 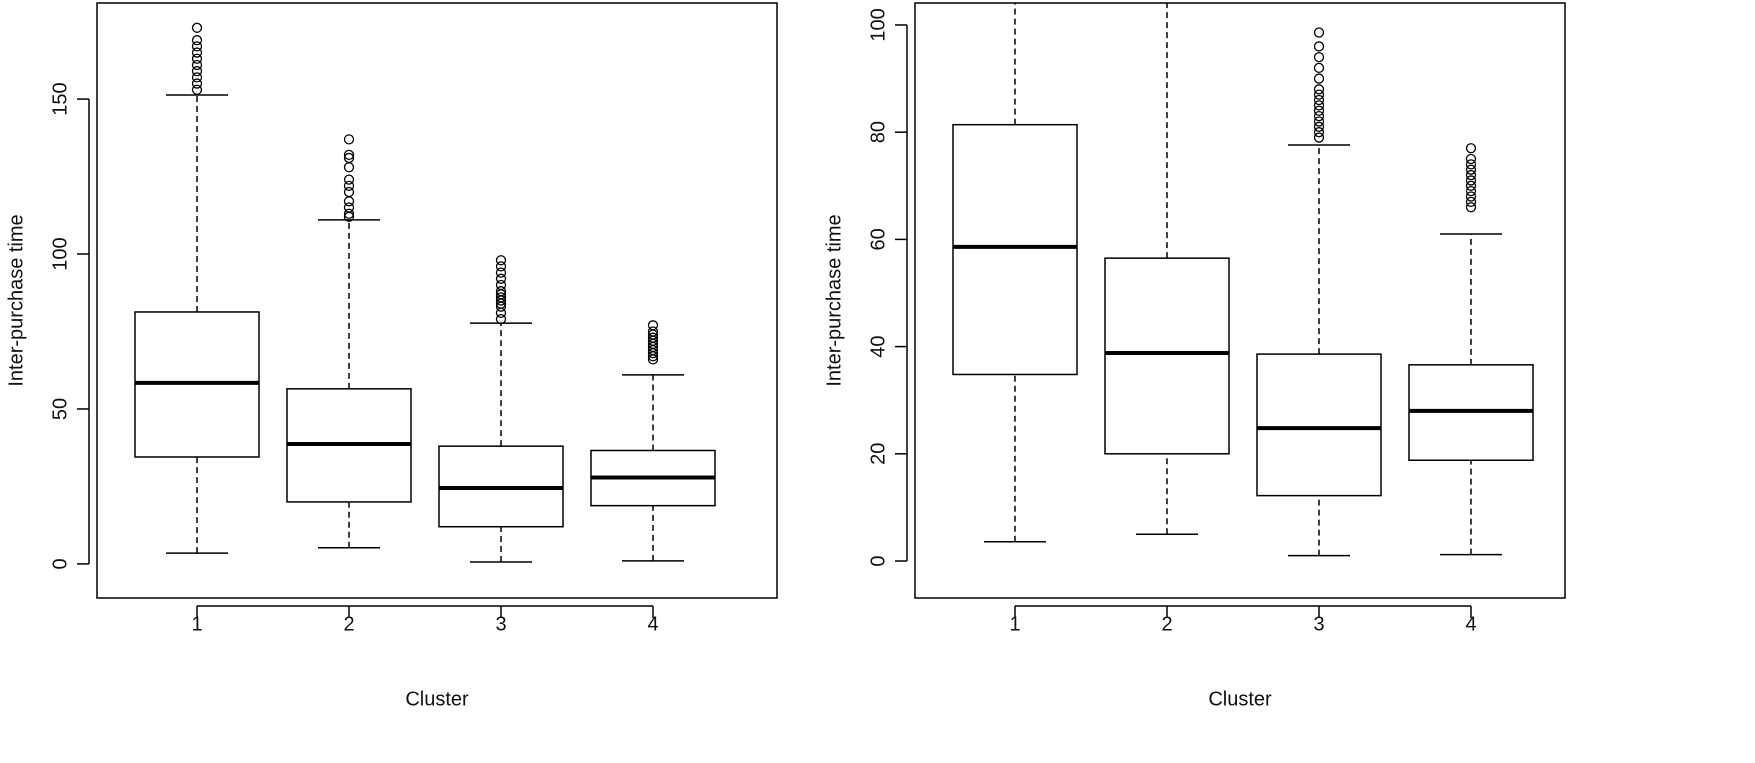 I want to click on y-tick-label: 20, so click(x=878, y=454).